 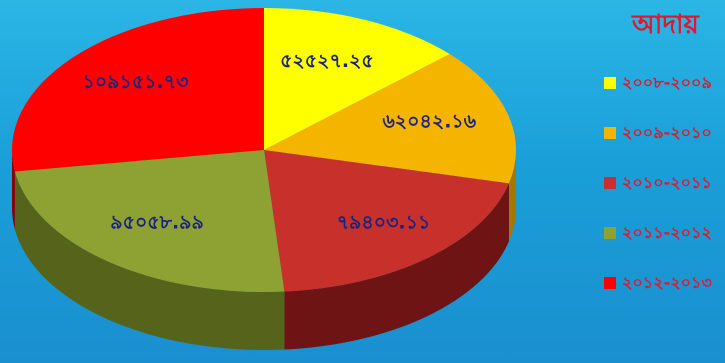 I want to click on pie-data-label: ৭৯৪০৩.১১, so click(x=384, y=222).